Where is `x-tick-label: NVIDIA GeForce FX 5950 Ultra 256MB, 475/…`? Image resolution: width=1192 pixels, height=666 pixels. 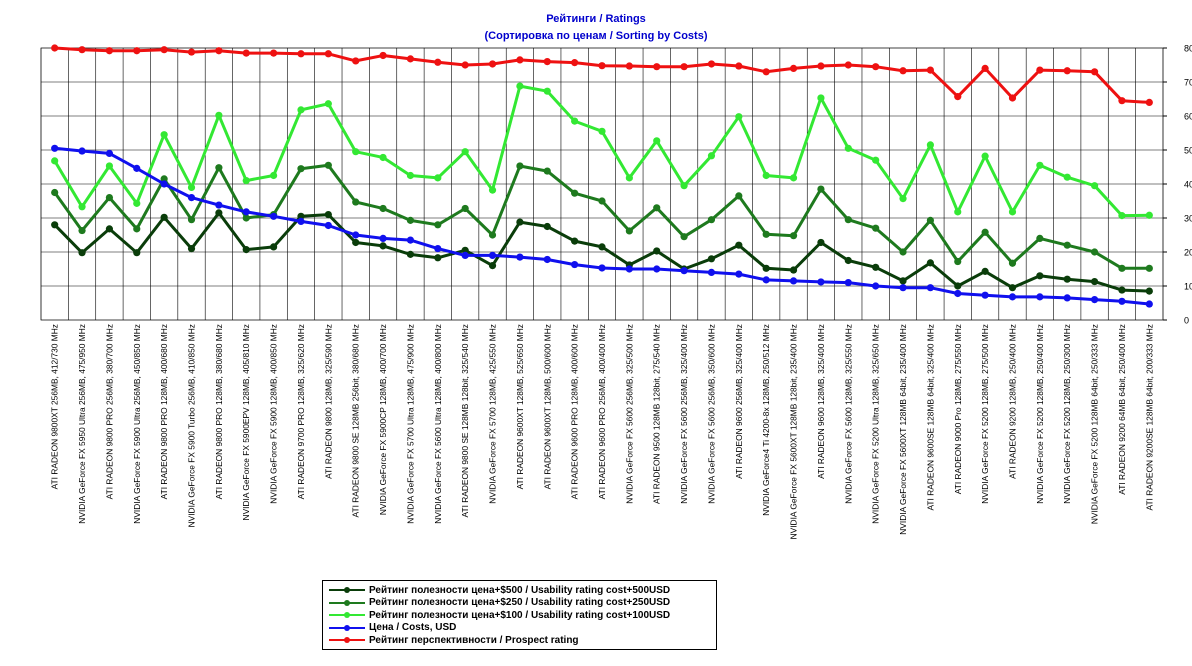
x-tick-label: NVIDIA GeForce FX 5950 Ultra 256MB, 475/… is located at coordinates (82, 424).